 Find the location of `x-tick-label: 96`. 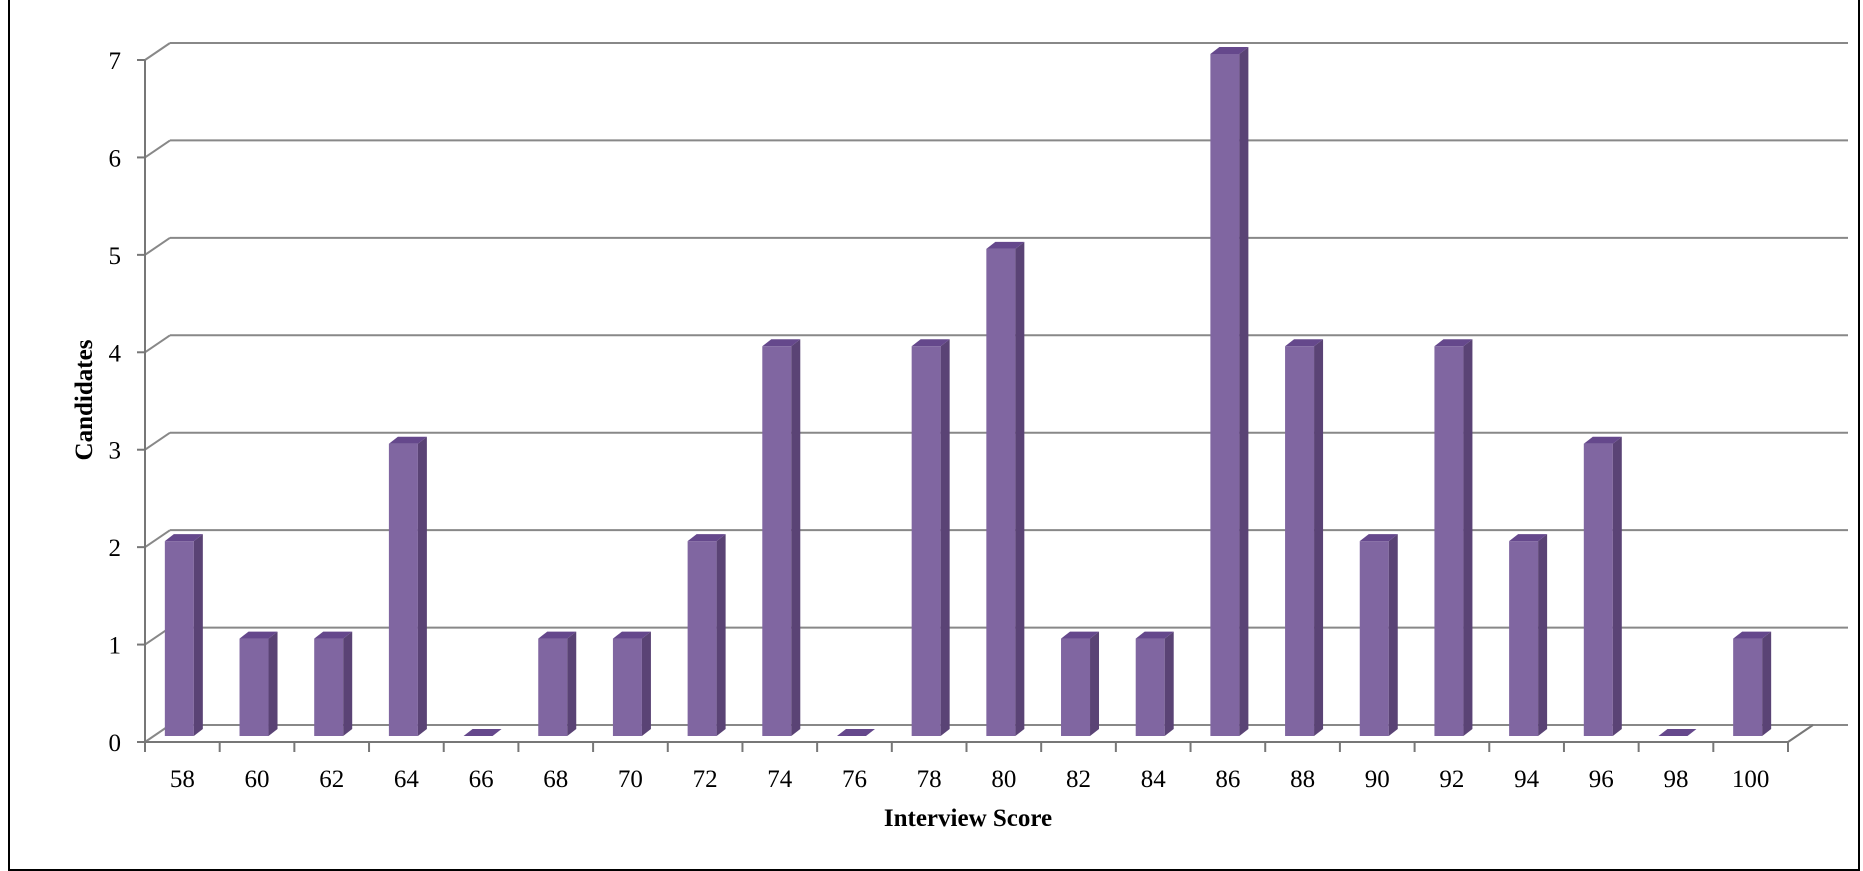

x-tick-label: 96 is located at coordinates (1601, 779).